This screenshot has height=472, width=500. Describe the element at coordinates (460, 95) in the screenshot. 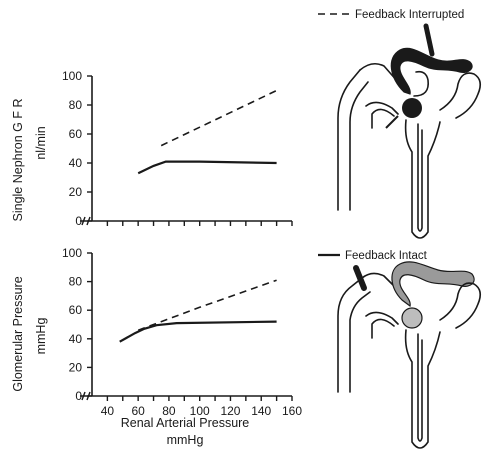

I see `distal-convolution` at that location.